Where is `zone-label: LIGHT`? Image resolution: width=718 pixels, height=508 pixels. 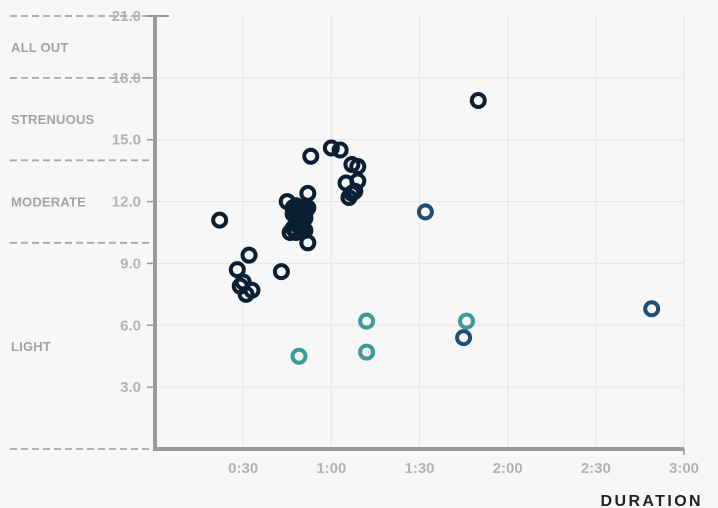
zone-label: LIGHT is located at coordinates (31, 346).